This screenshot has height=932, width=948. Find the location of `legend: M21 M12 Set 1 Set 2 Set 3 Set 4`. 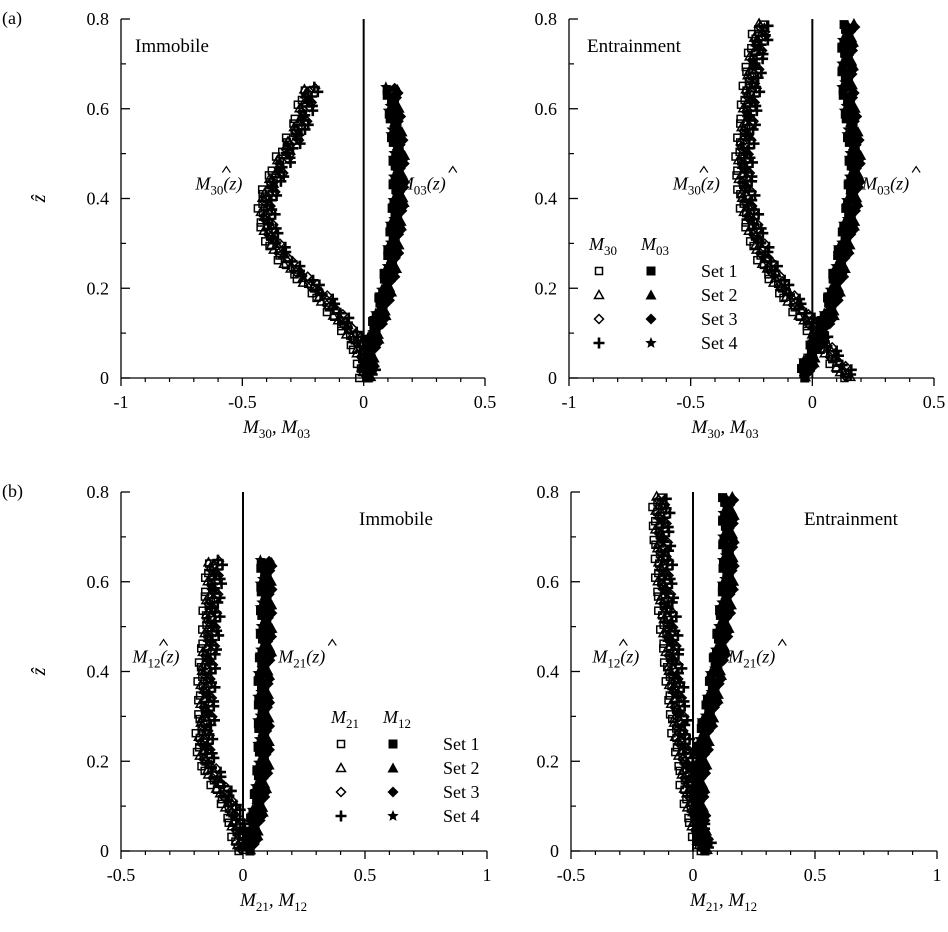

legend: M21 M12 Set 1 Set 2 Set 3 Set 4 is located at coordinates (405, 766).